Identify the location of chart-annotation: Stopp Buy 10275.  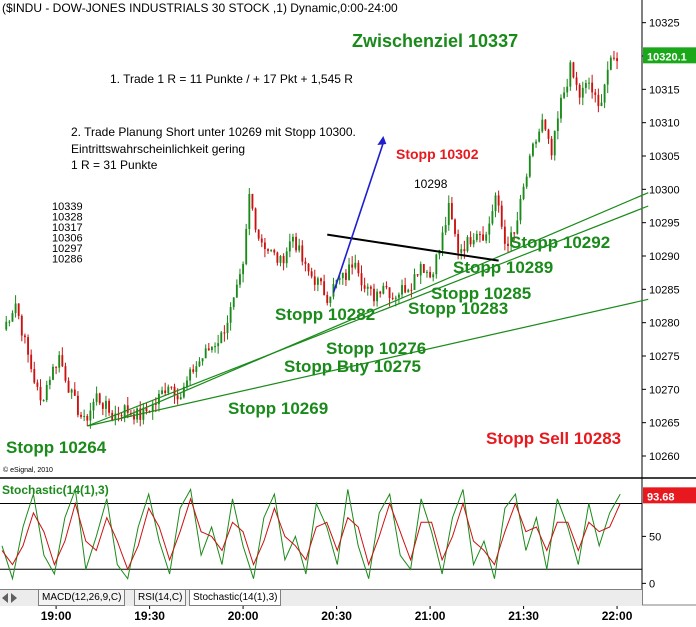
(352, 366).